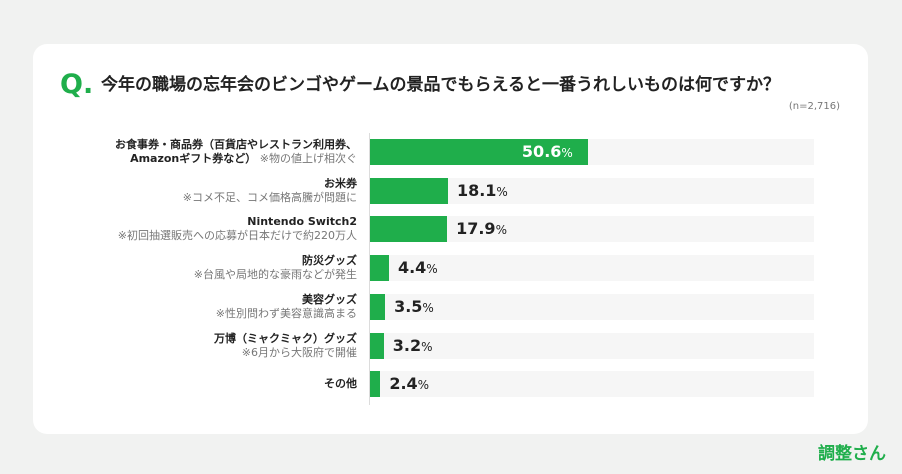 The height and width of the screenshot is (474, 902). What do you see at coordinates (237, 228) in the screenshot?
I see `category-label: Nintendo Switch2 ※初回抽選販売への応募が日本だけで約220万人` at bounding box center [237, 228].